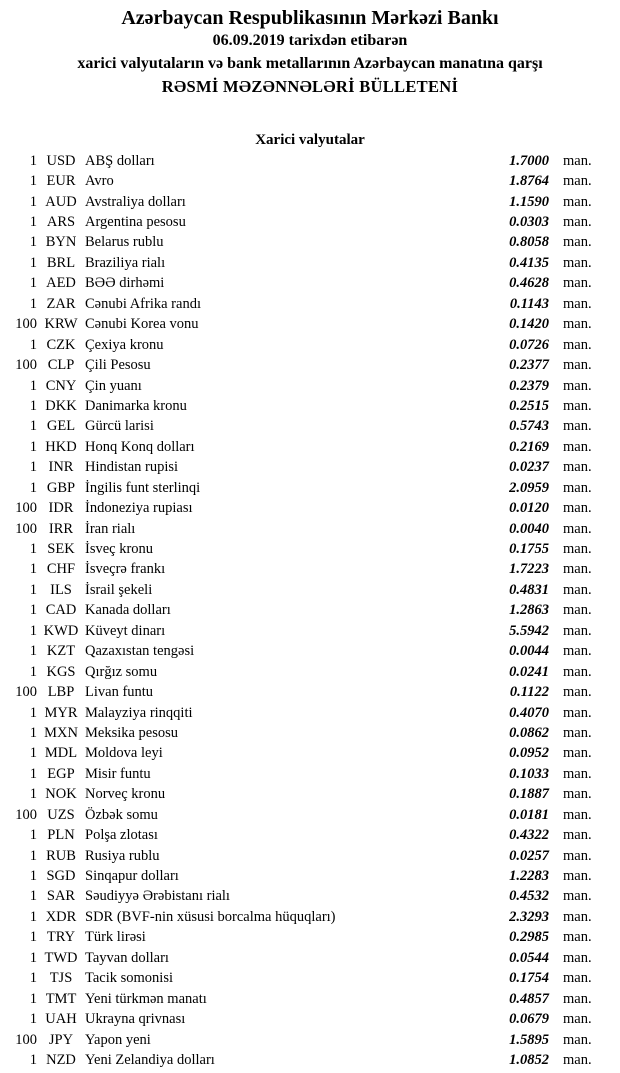 Image resolution: width=620 pixels, height=1073 pixels. I want to click on currency-code: KGS, so click(61, 671).